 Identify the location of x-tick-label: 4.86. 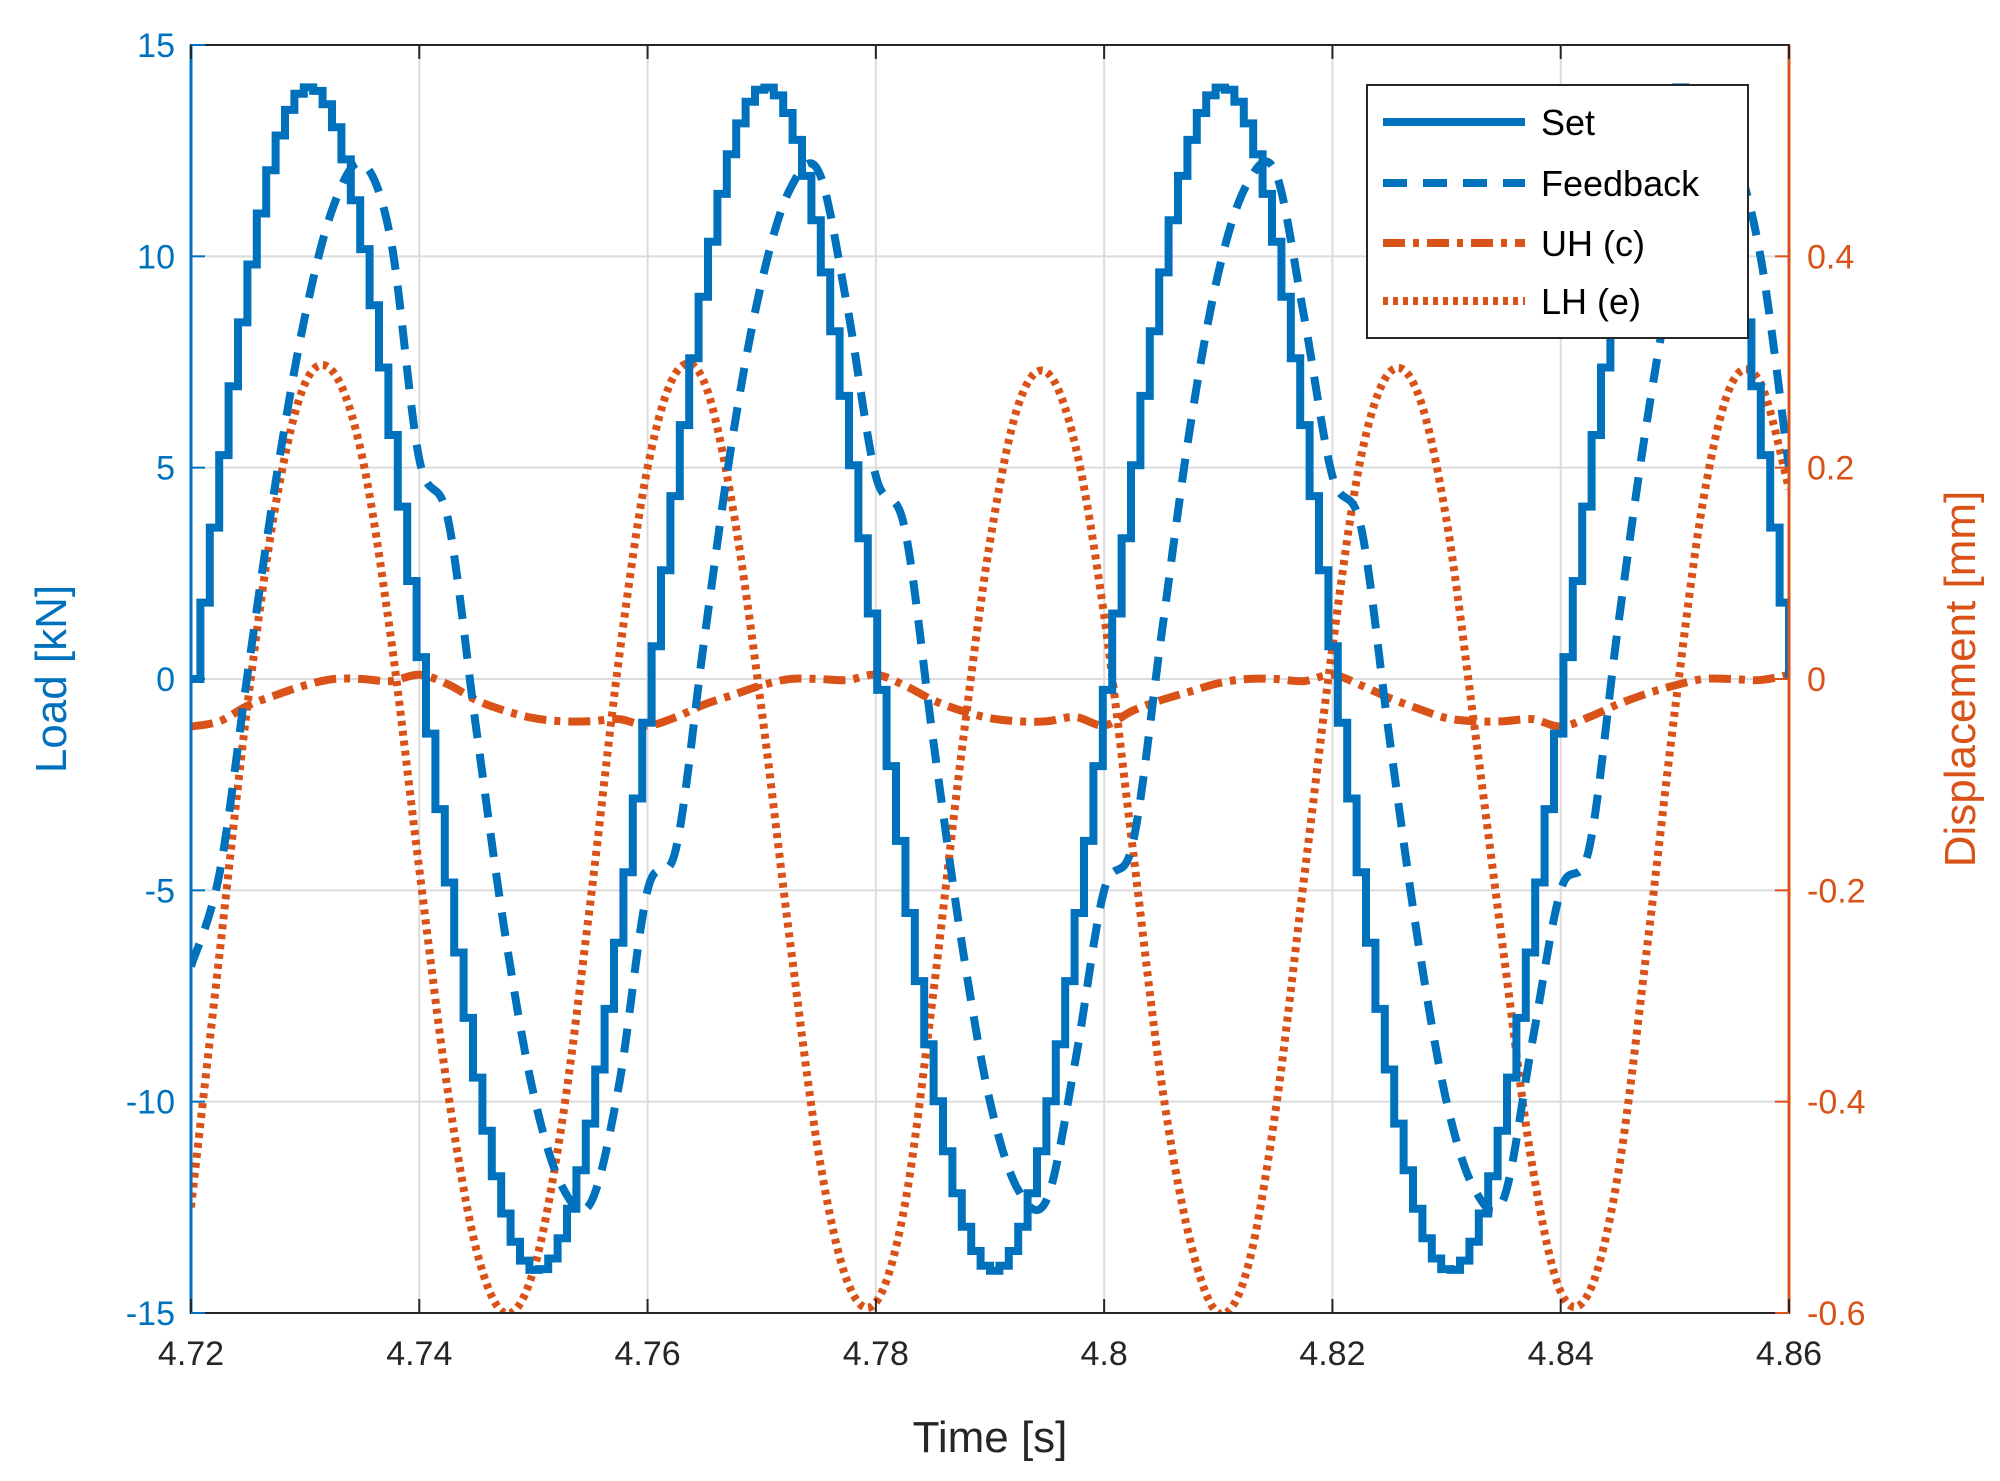
(1789, 1354).